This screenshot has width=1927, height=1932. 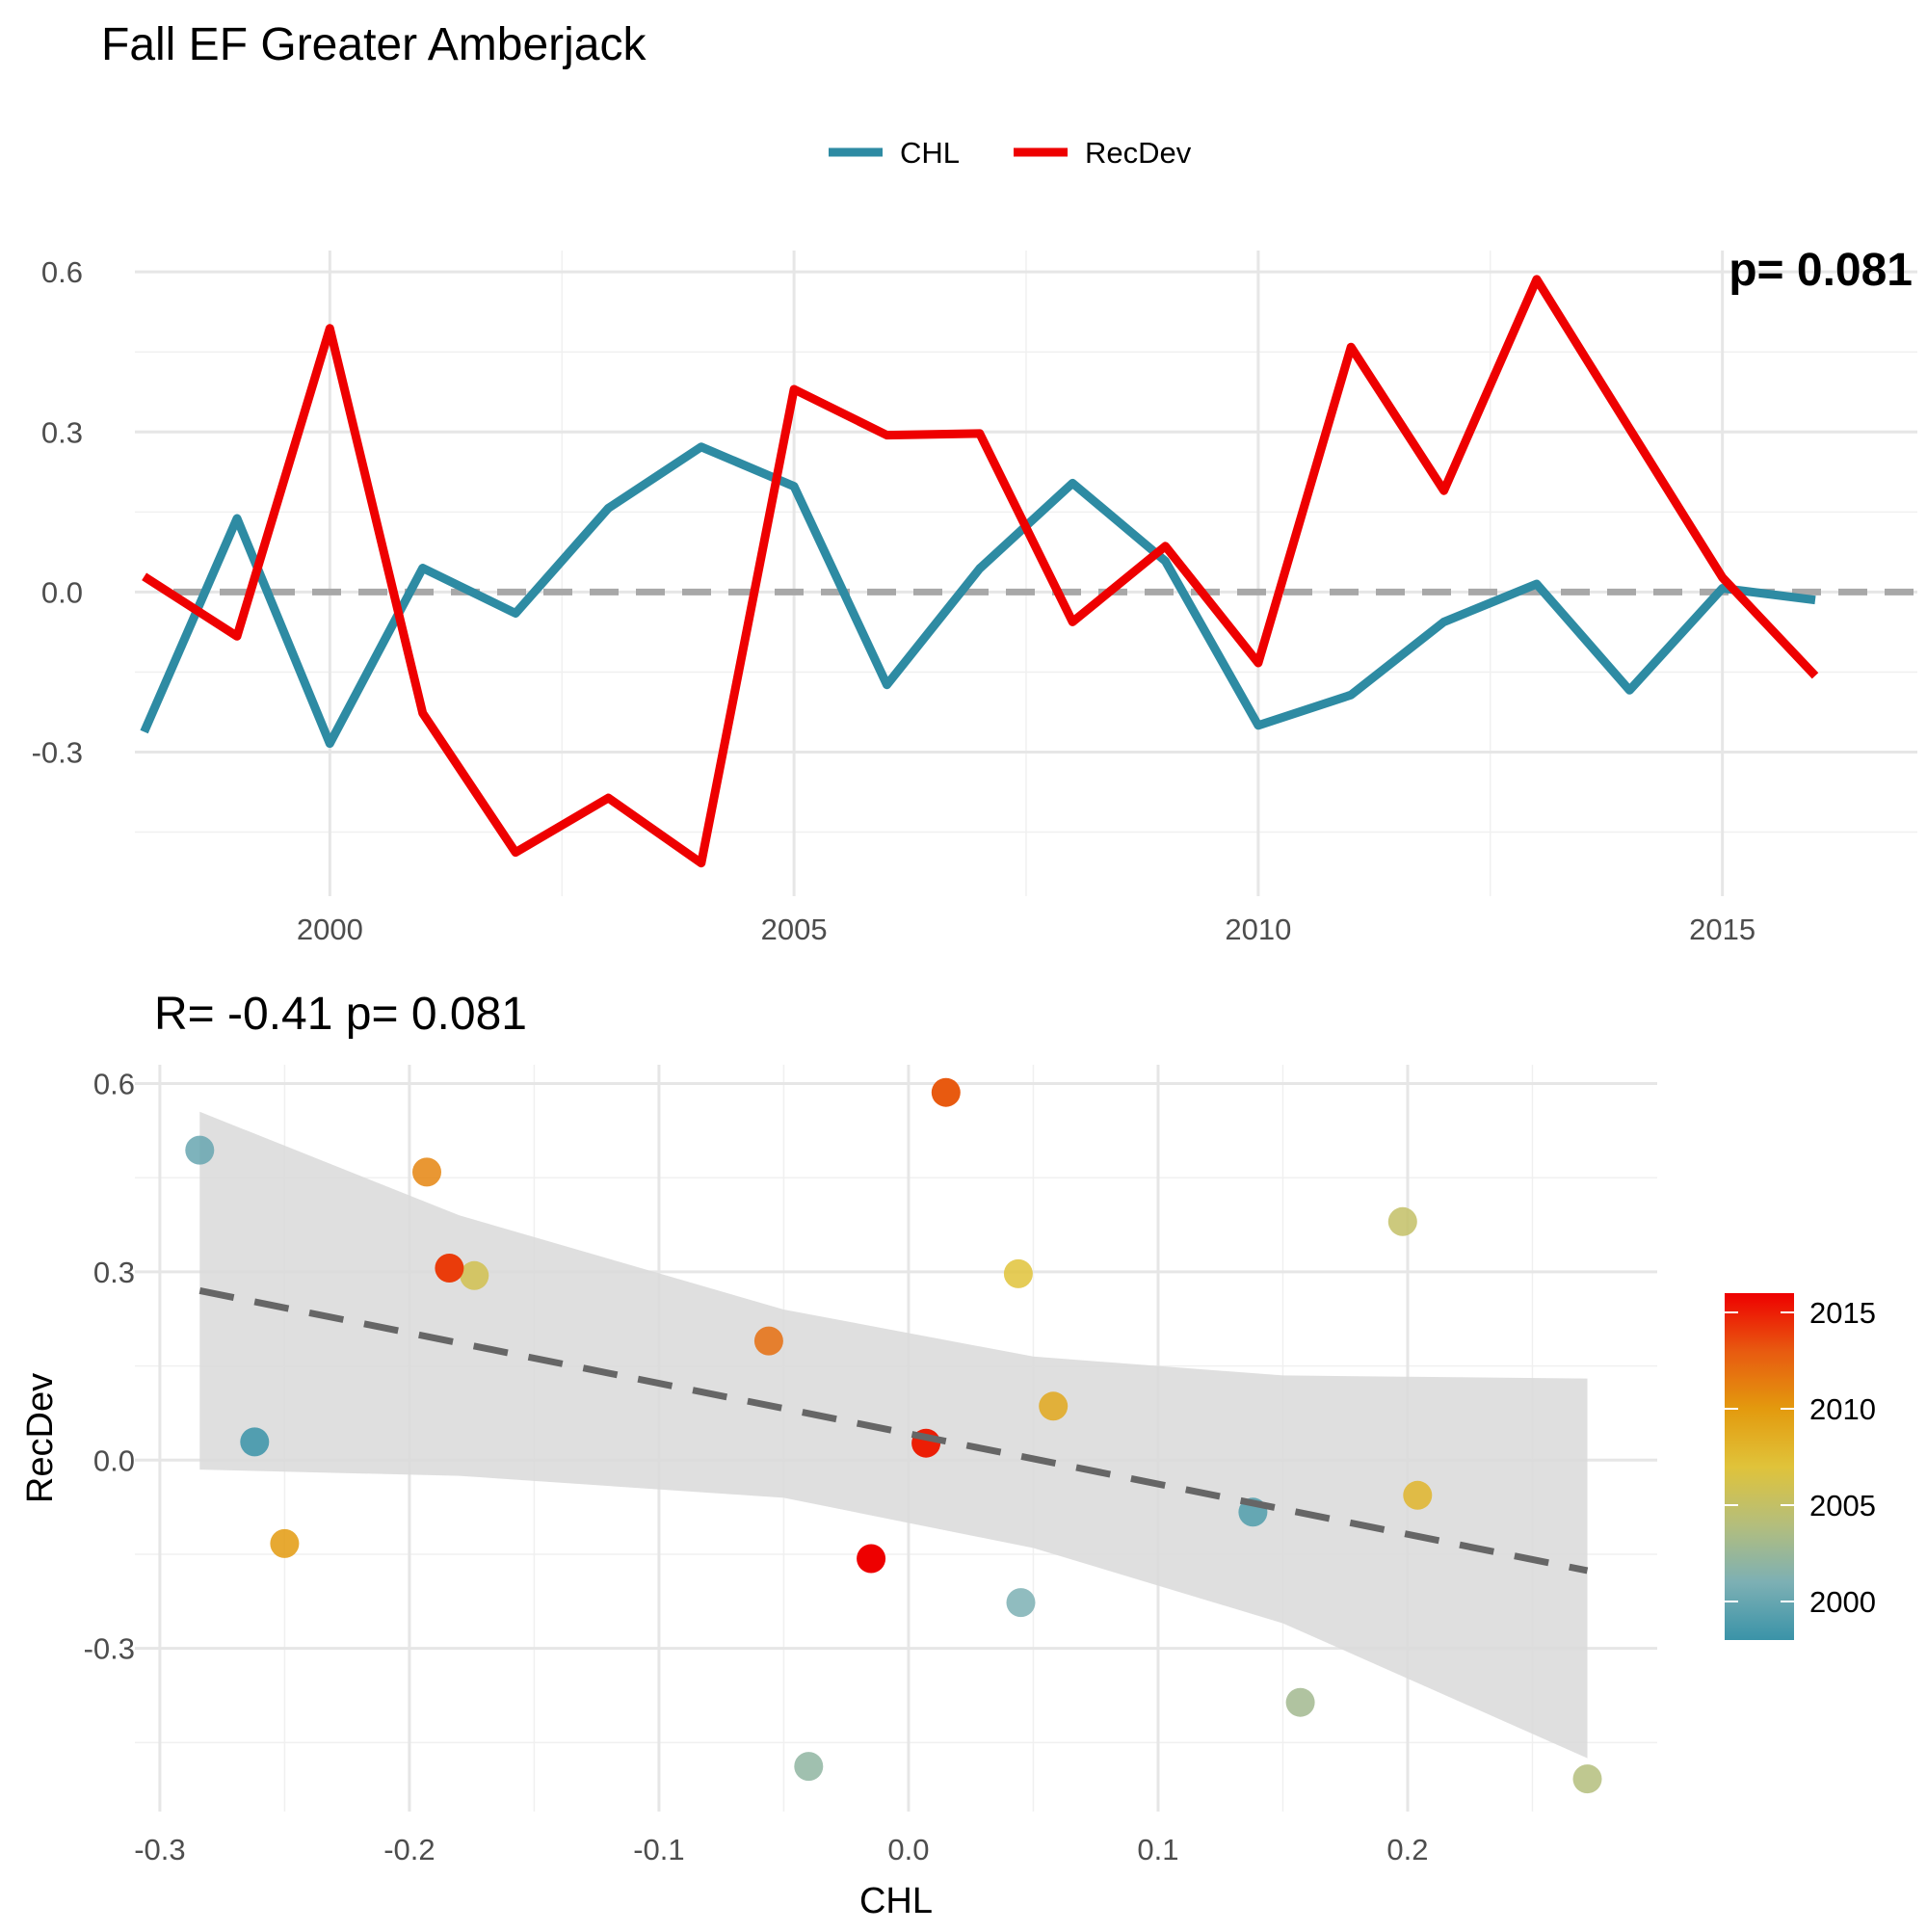 I want to click on x-tick-label: 2000, so click(x=330, y=929).